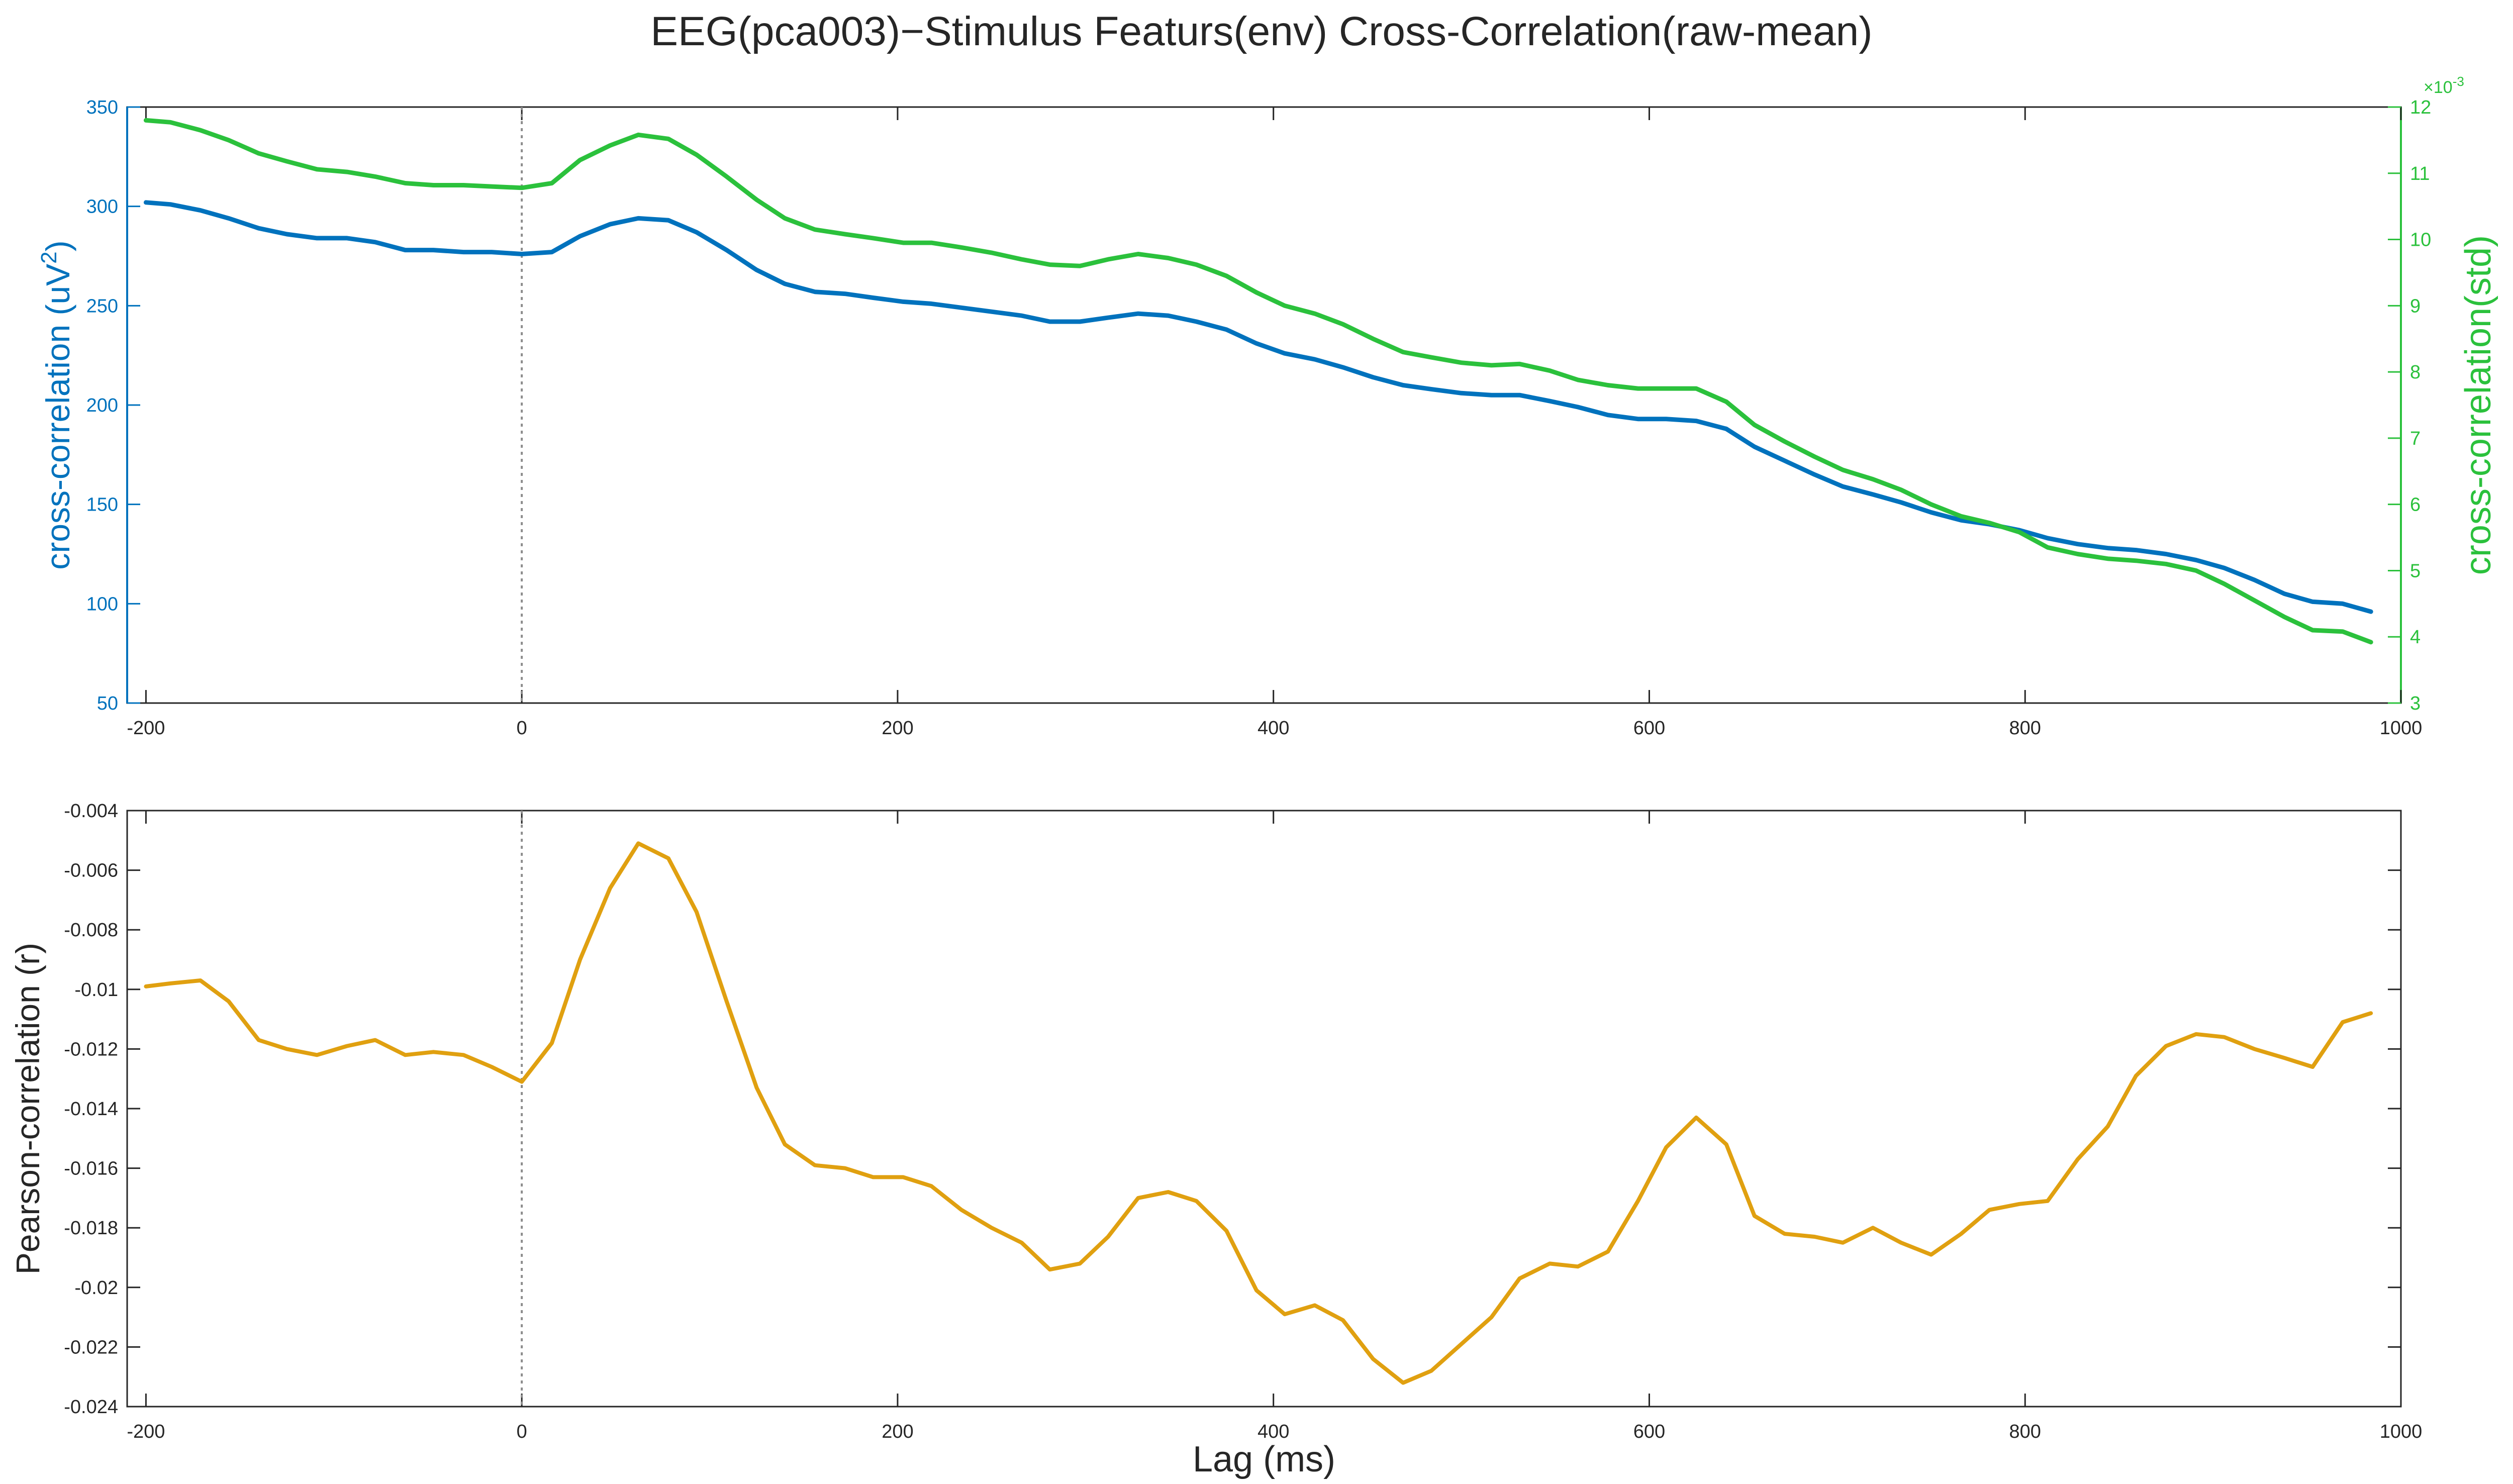  Describe the element at coordinates (91, 1168) in the screenshot. I see `y-tick-label: -0.016` at that location.